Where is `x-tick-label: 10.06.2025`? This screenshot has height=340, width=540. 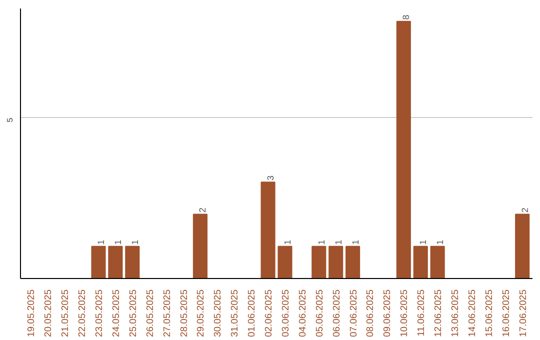 x-tick-label: 10.06.2025 is located at coordinates (404, 314).